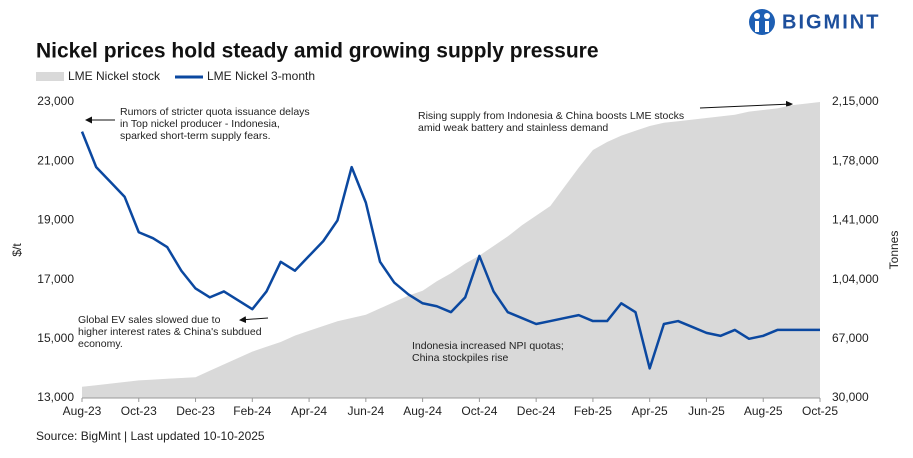 Image resolution: width=913 pixels, height=458 pixels. Describe the element at coordinates (831, 22) in the screenshot. I see `brand: BIGMINT` at that location.